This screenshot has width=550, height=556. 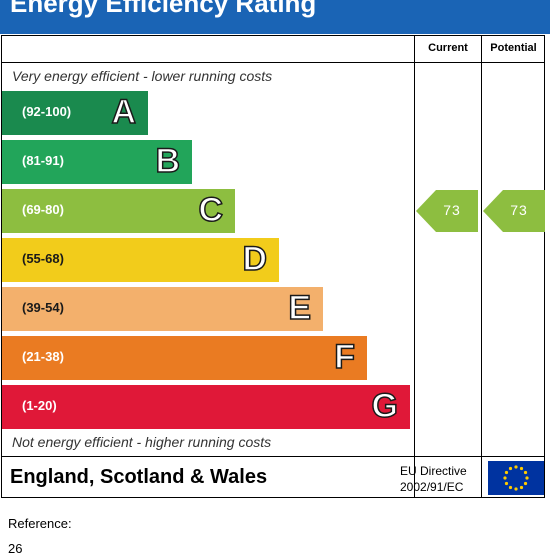 I want to click on band-range-label: (69-80), so click(x=43, y=209).